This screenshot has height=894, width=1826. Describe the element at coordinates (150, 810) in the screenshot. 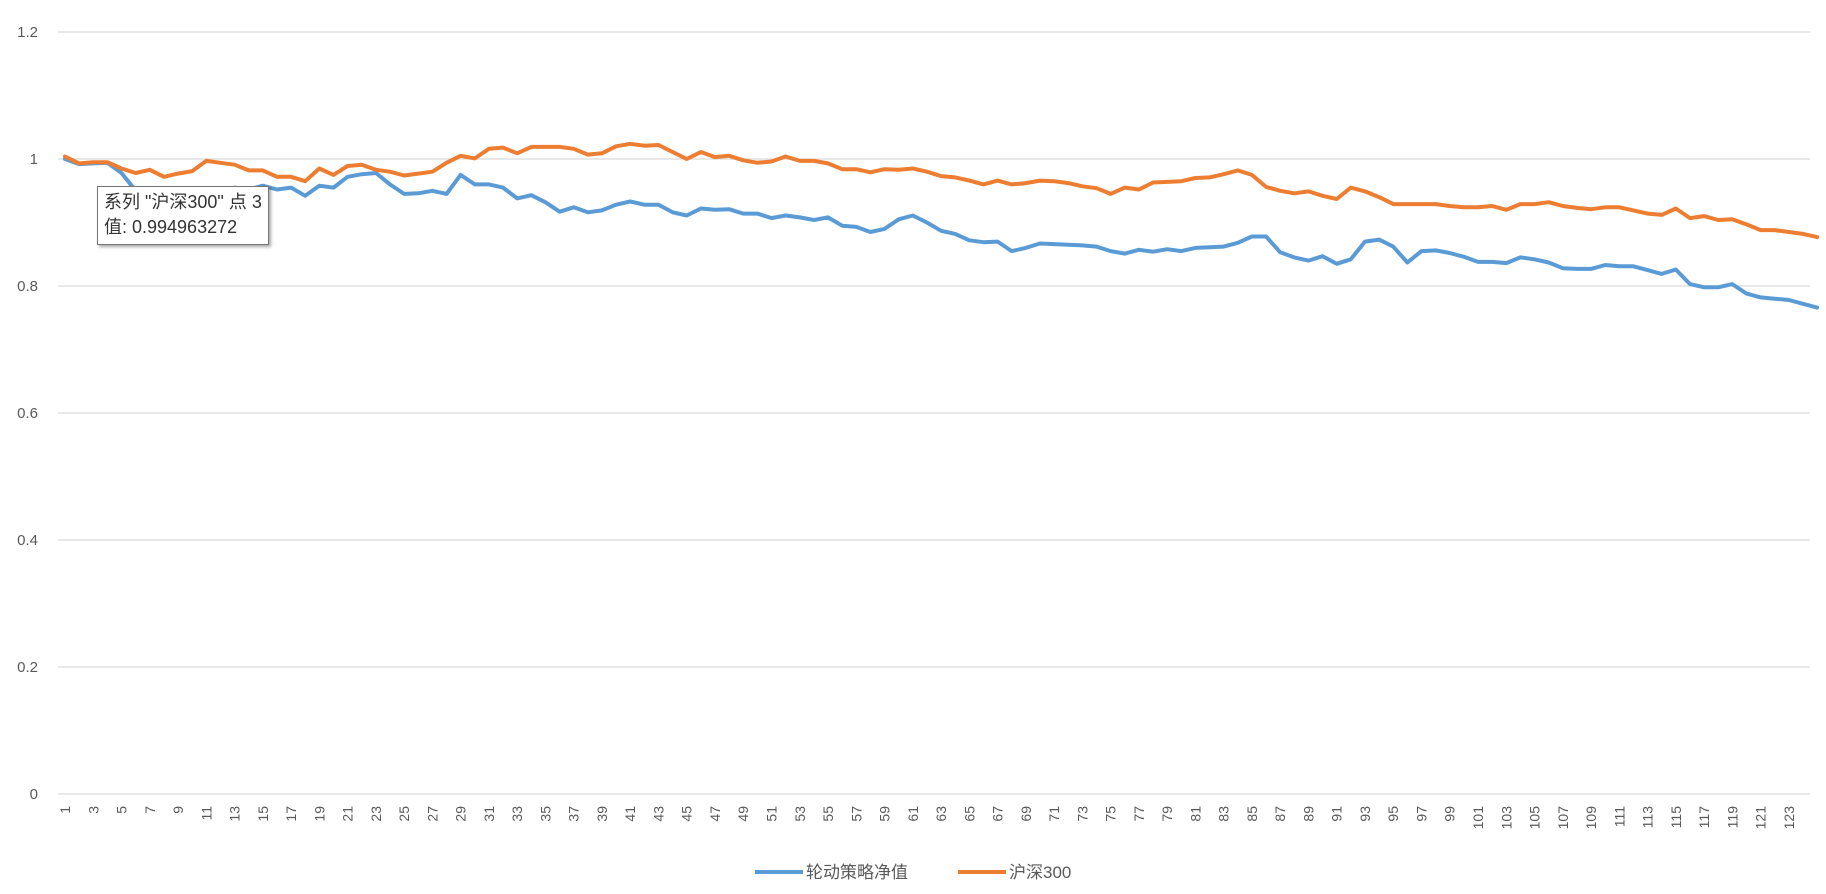

I see `x-tick-label: 7` at that location.